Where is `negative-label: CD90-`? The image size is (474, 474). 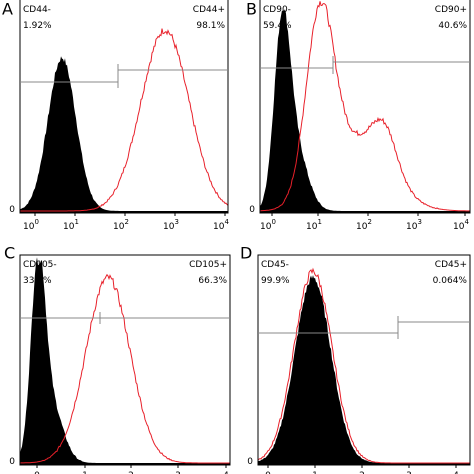
negative-label: CD90- is located at coordinates (277, 10).